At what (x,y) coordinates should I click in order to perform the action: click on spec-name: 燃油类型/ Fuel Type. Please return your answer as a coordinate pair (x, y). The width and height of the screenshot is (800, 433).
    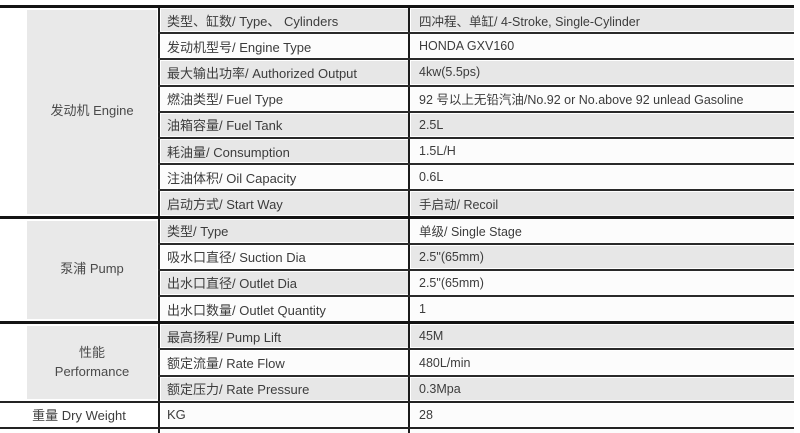
    Looking at the image, I should click on (283, 98).